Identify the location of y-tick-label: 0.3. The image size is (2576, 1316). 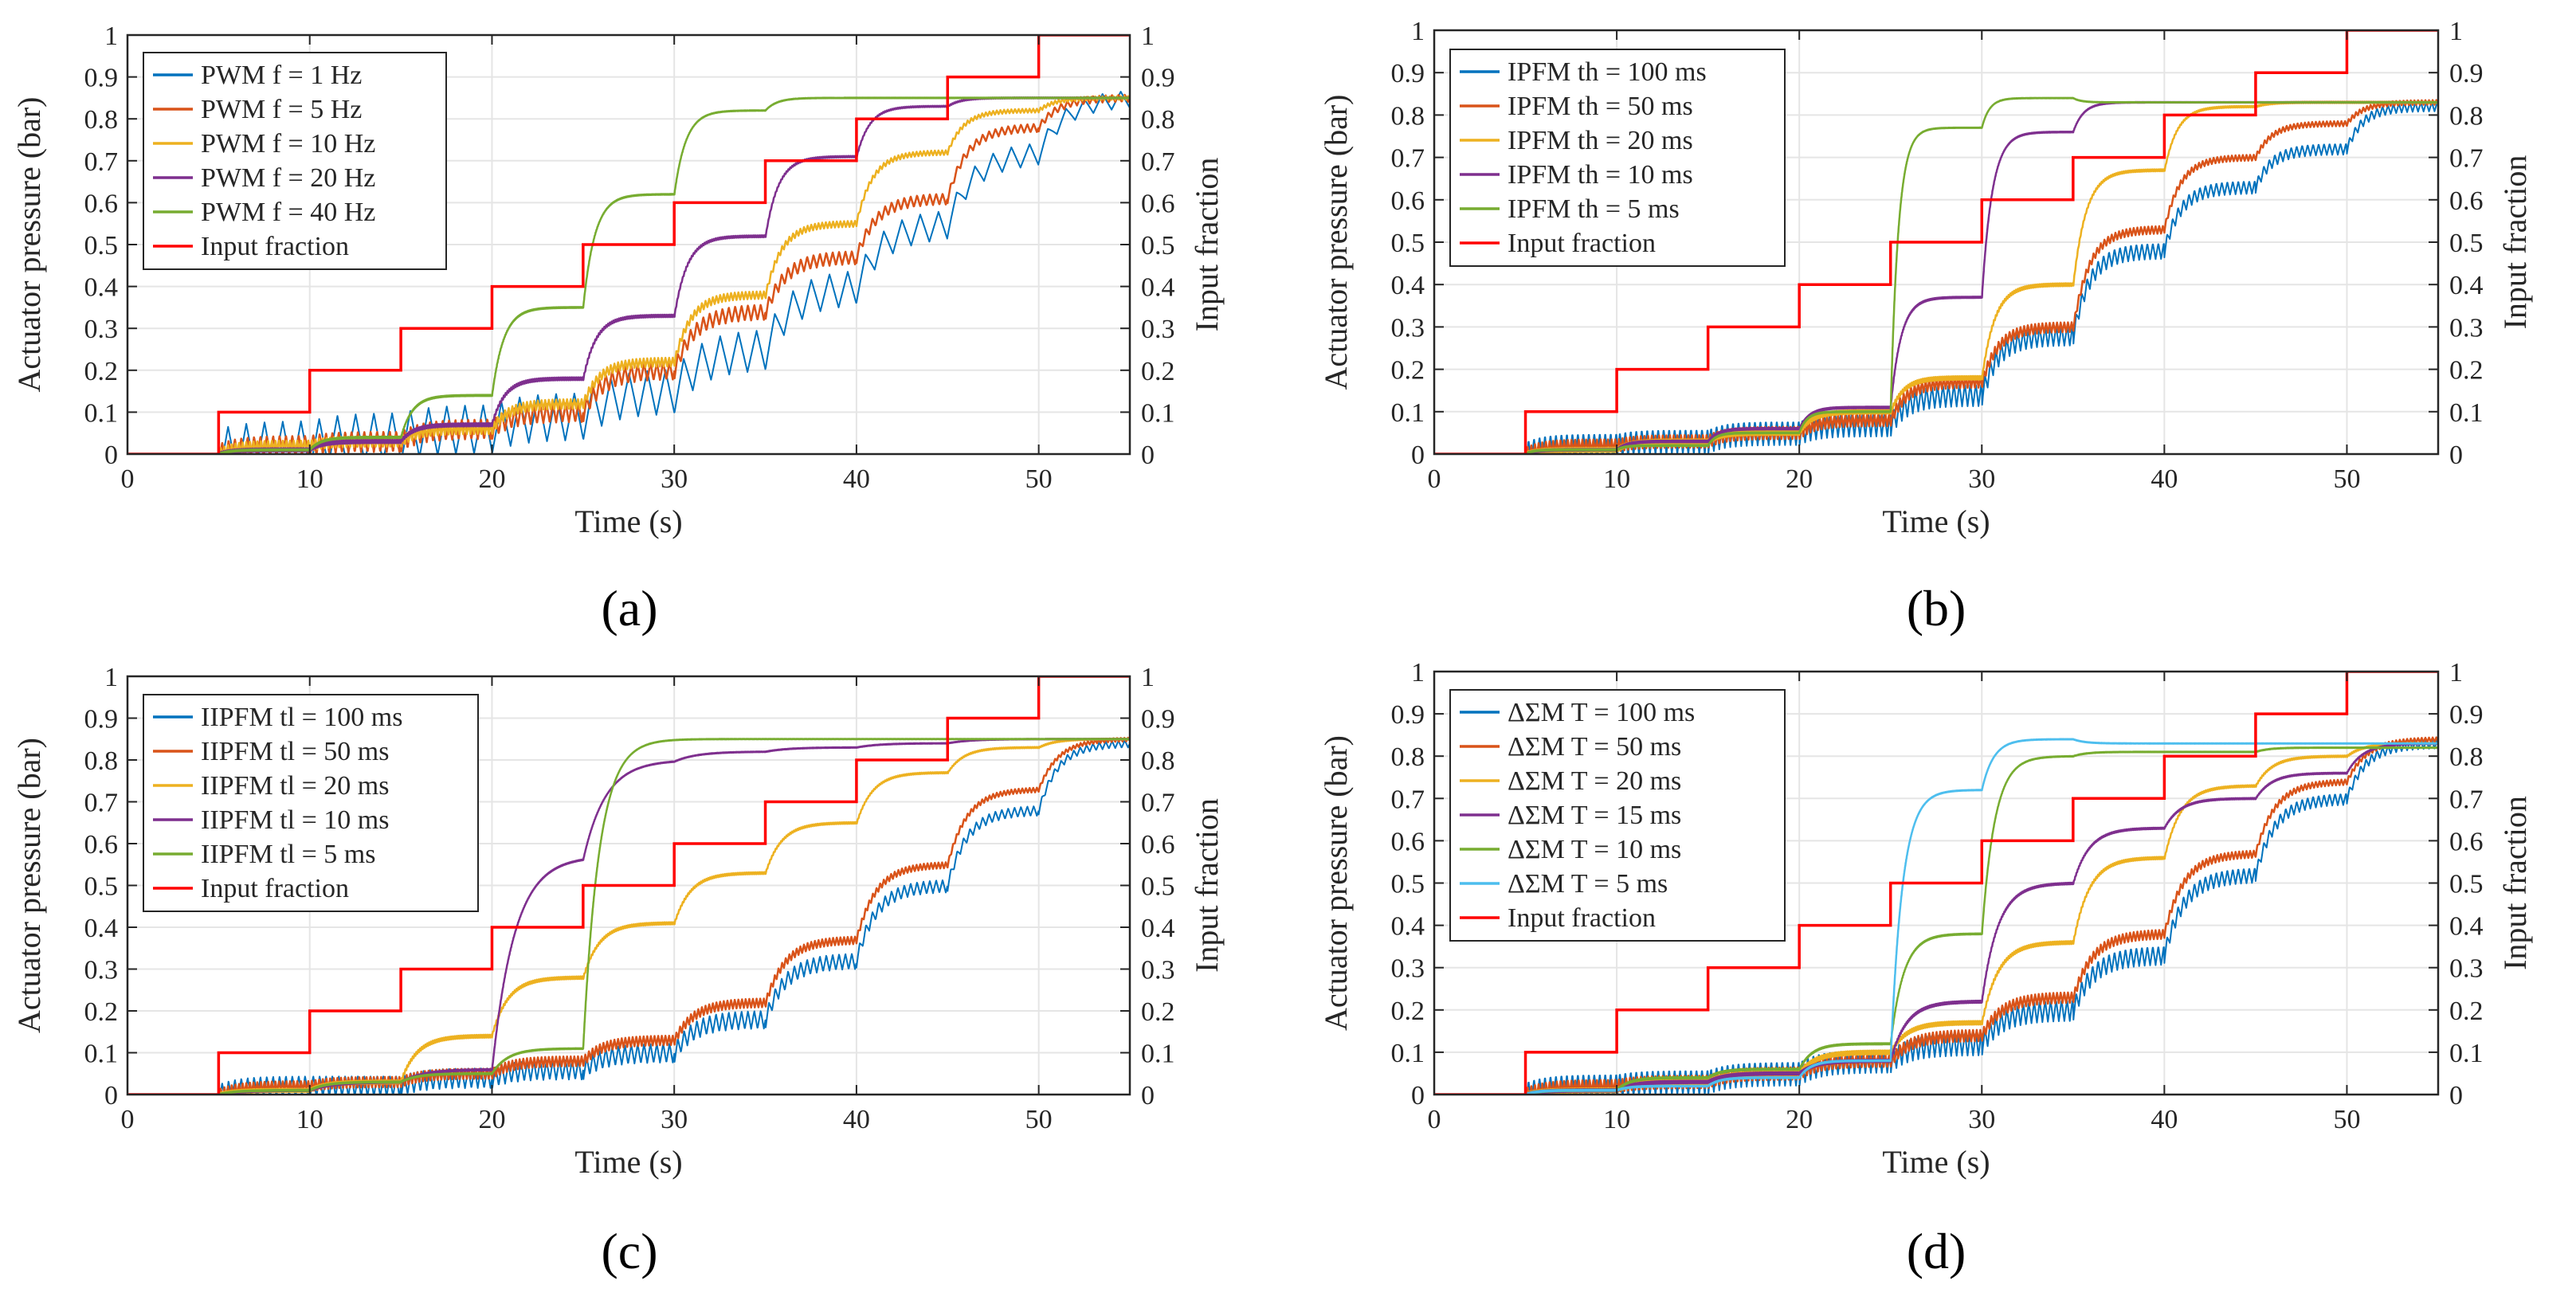
(1408, 328).